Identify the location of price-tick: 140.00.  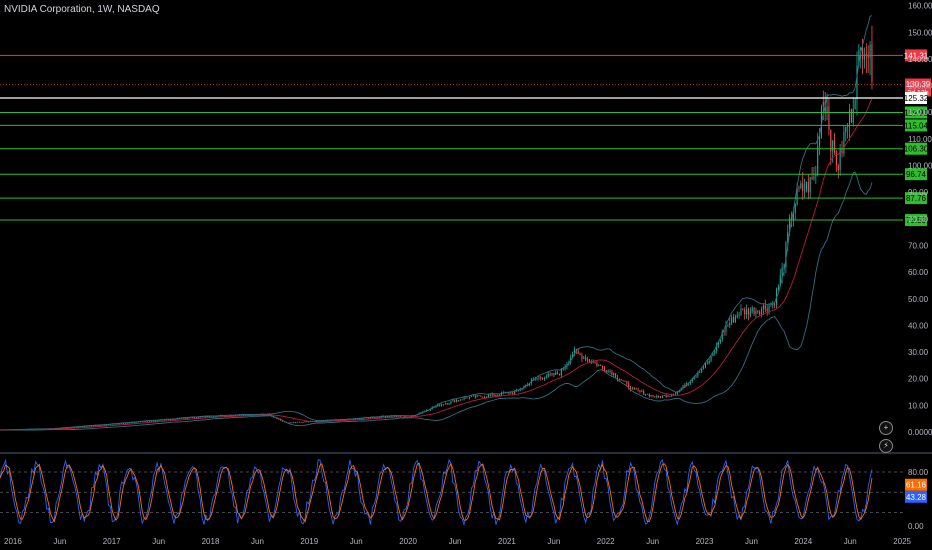
(920, 59).